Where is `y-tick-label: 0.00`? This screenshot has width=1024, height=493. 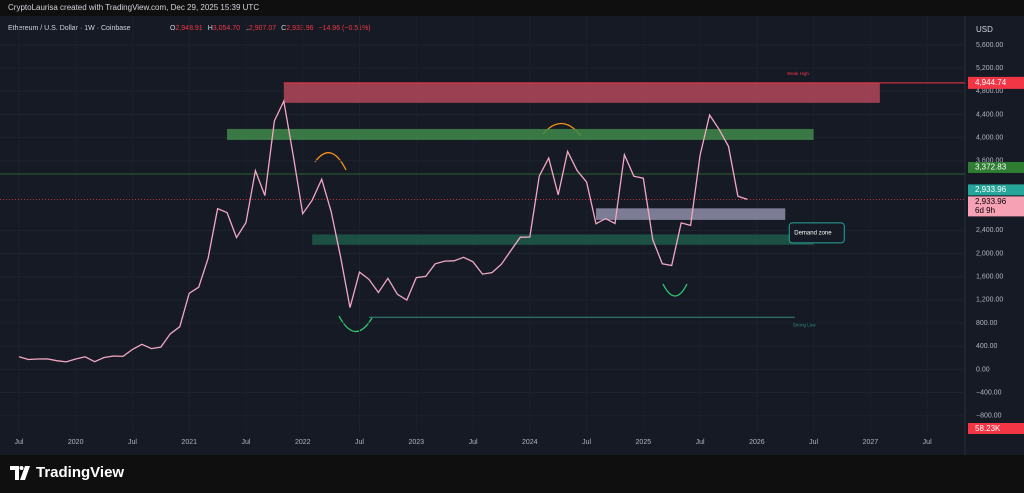 y-tick-label: 0.00 is located at coordinates (983, 369).